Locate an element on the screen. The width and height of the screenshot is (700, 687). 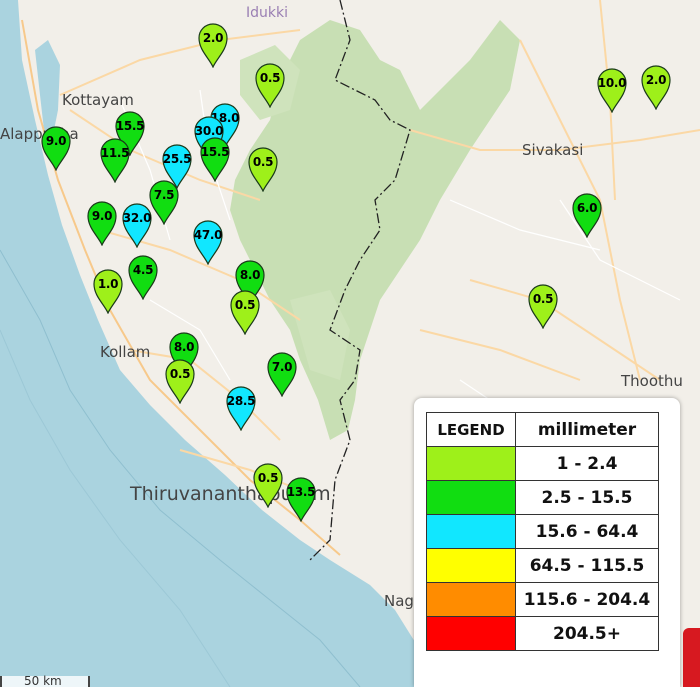
vembanad-lake is located at coordinates (47, 90).